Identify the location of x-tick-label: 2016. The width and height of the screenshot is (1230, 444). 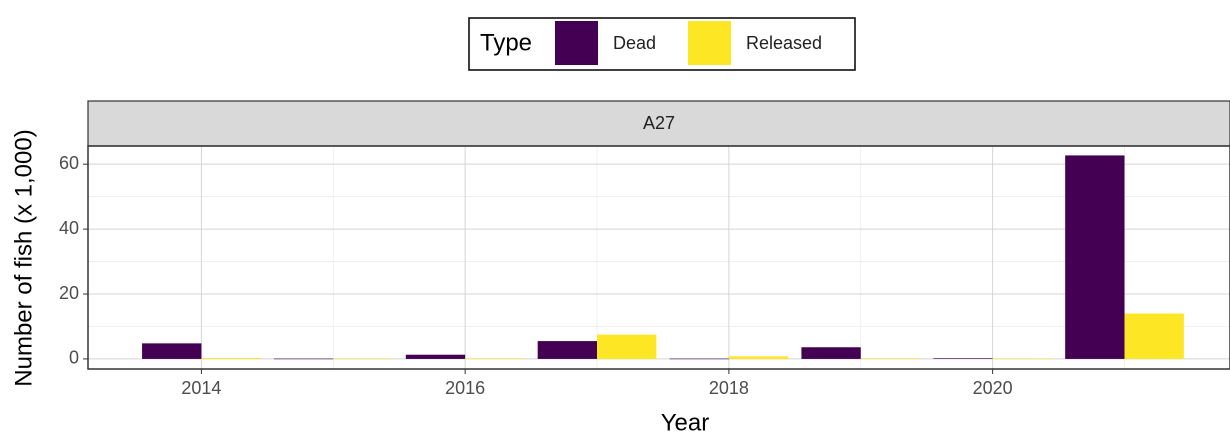
(465, 388).